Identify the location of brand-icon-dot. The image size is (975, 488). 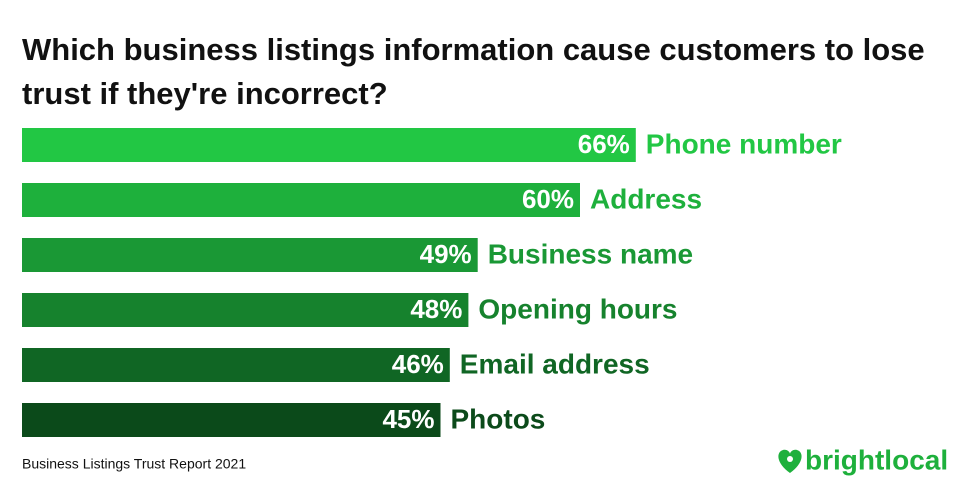
(790, 459).